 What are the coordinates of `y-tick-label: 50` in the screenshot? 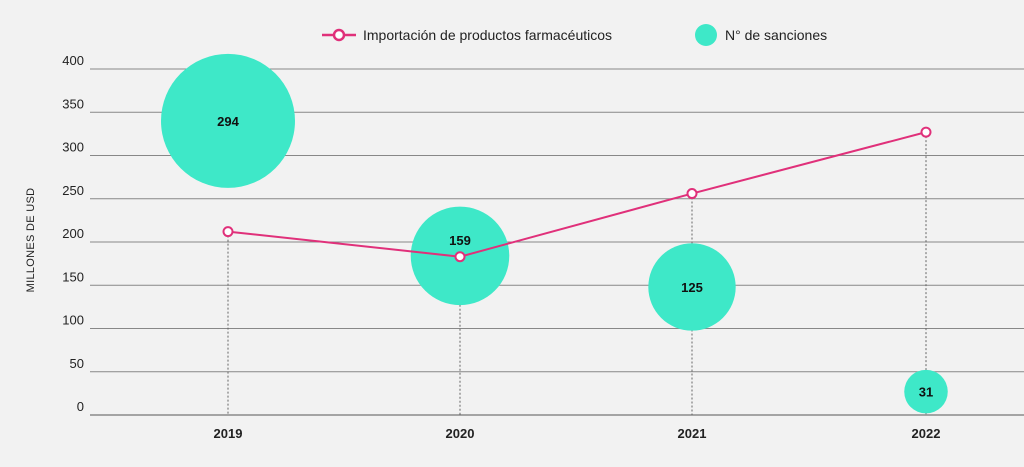 It's located at (77, 363).